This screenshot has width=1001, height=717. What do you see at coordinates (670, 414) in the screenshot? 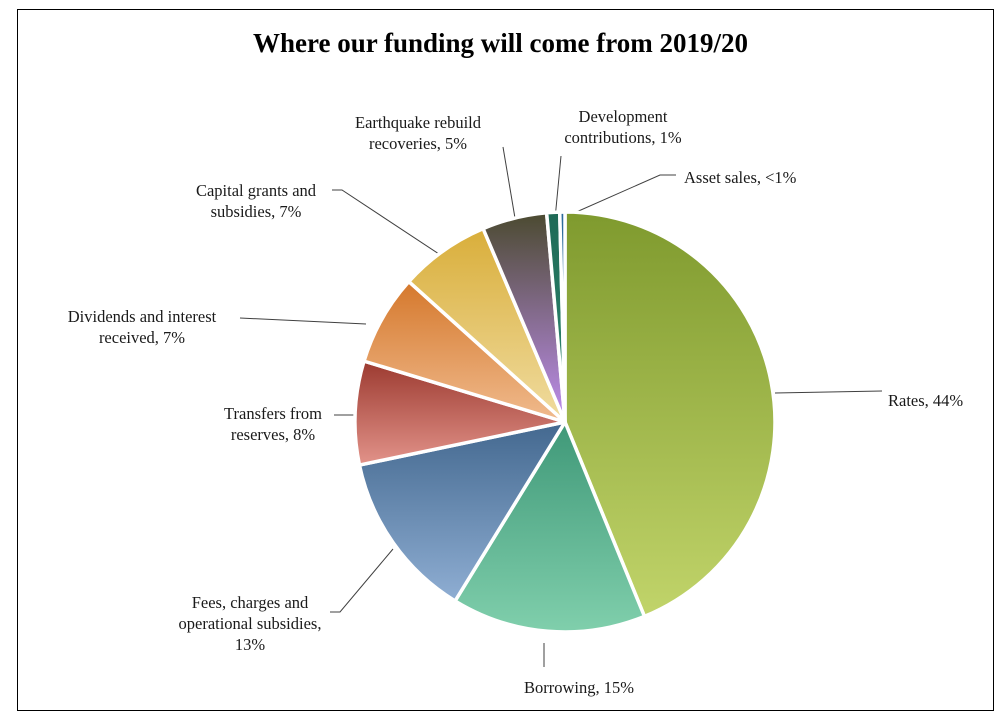
I see `pie-slice-rates` at bounding box center [670, 414].